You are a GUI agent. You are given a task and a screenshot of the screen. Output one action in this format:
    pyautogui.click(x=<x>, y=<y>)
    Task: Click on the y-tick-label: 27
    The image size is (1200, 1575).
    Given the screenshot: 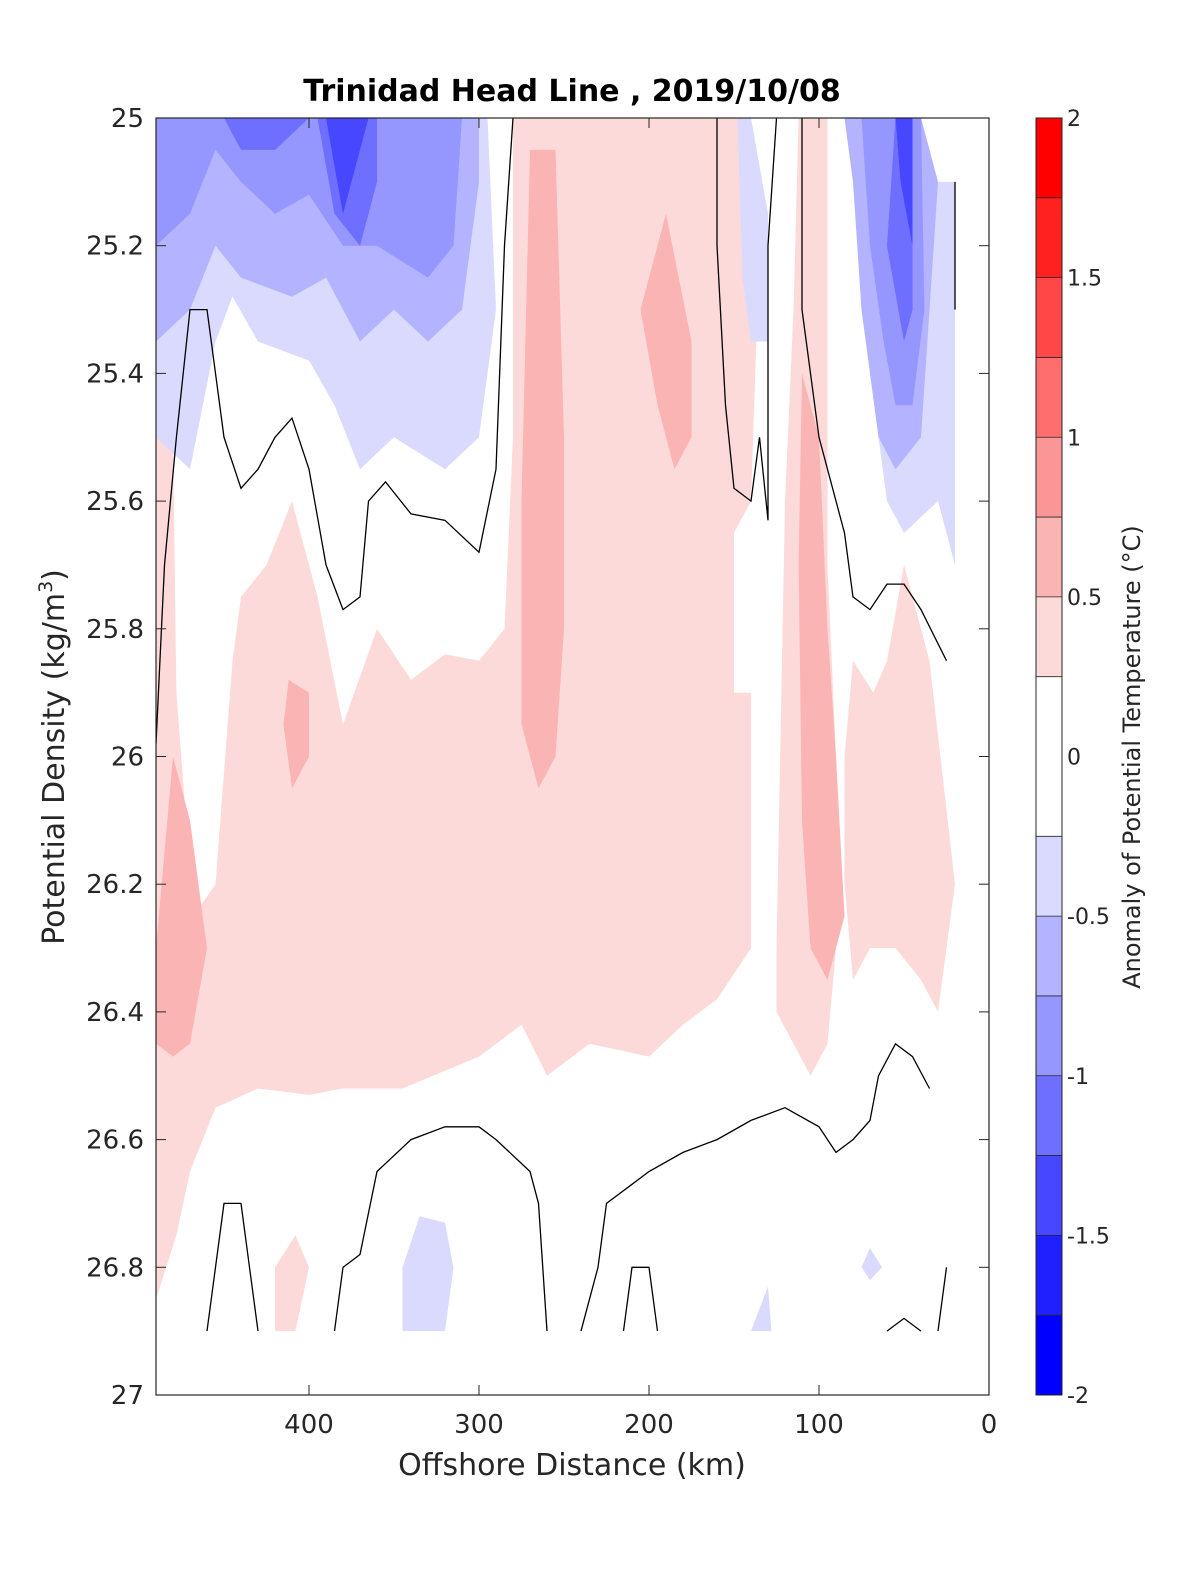 What is the action you would take?
    pyautogui.click(x=127, y=1396)
    